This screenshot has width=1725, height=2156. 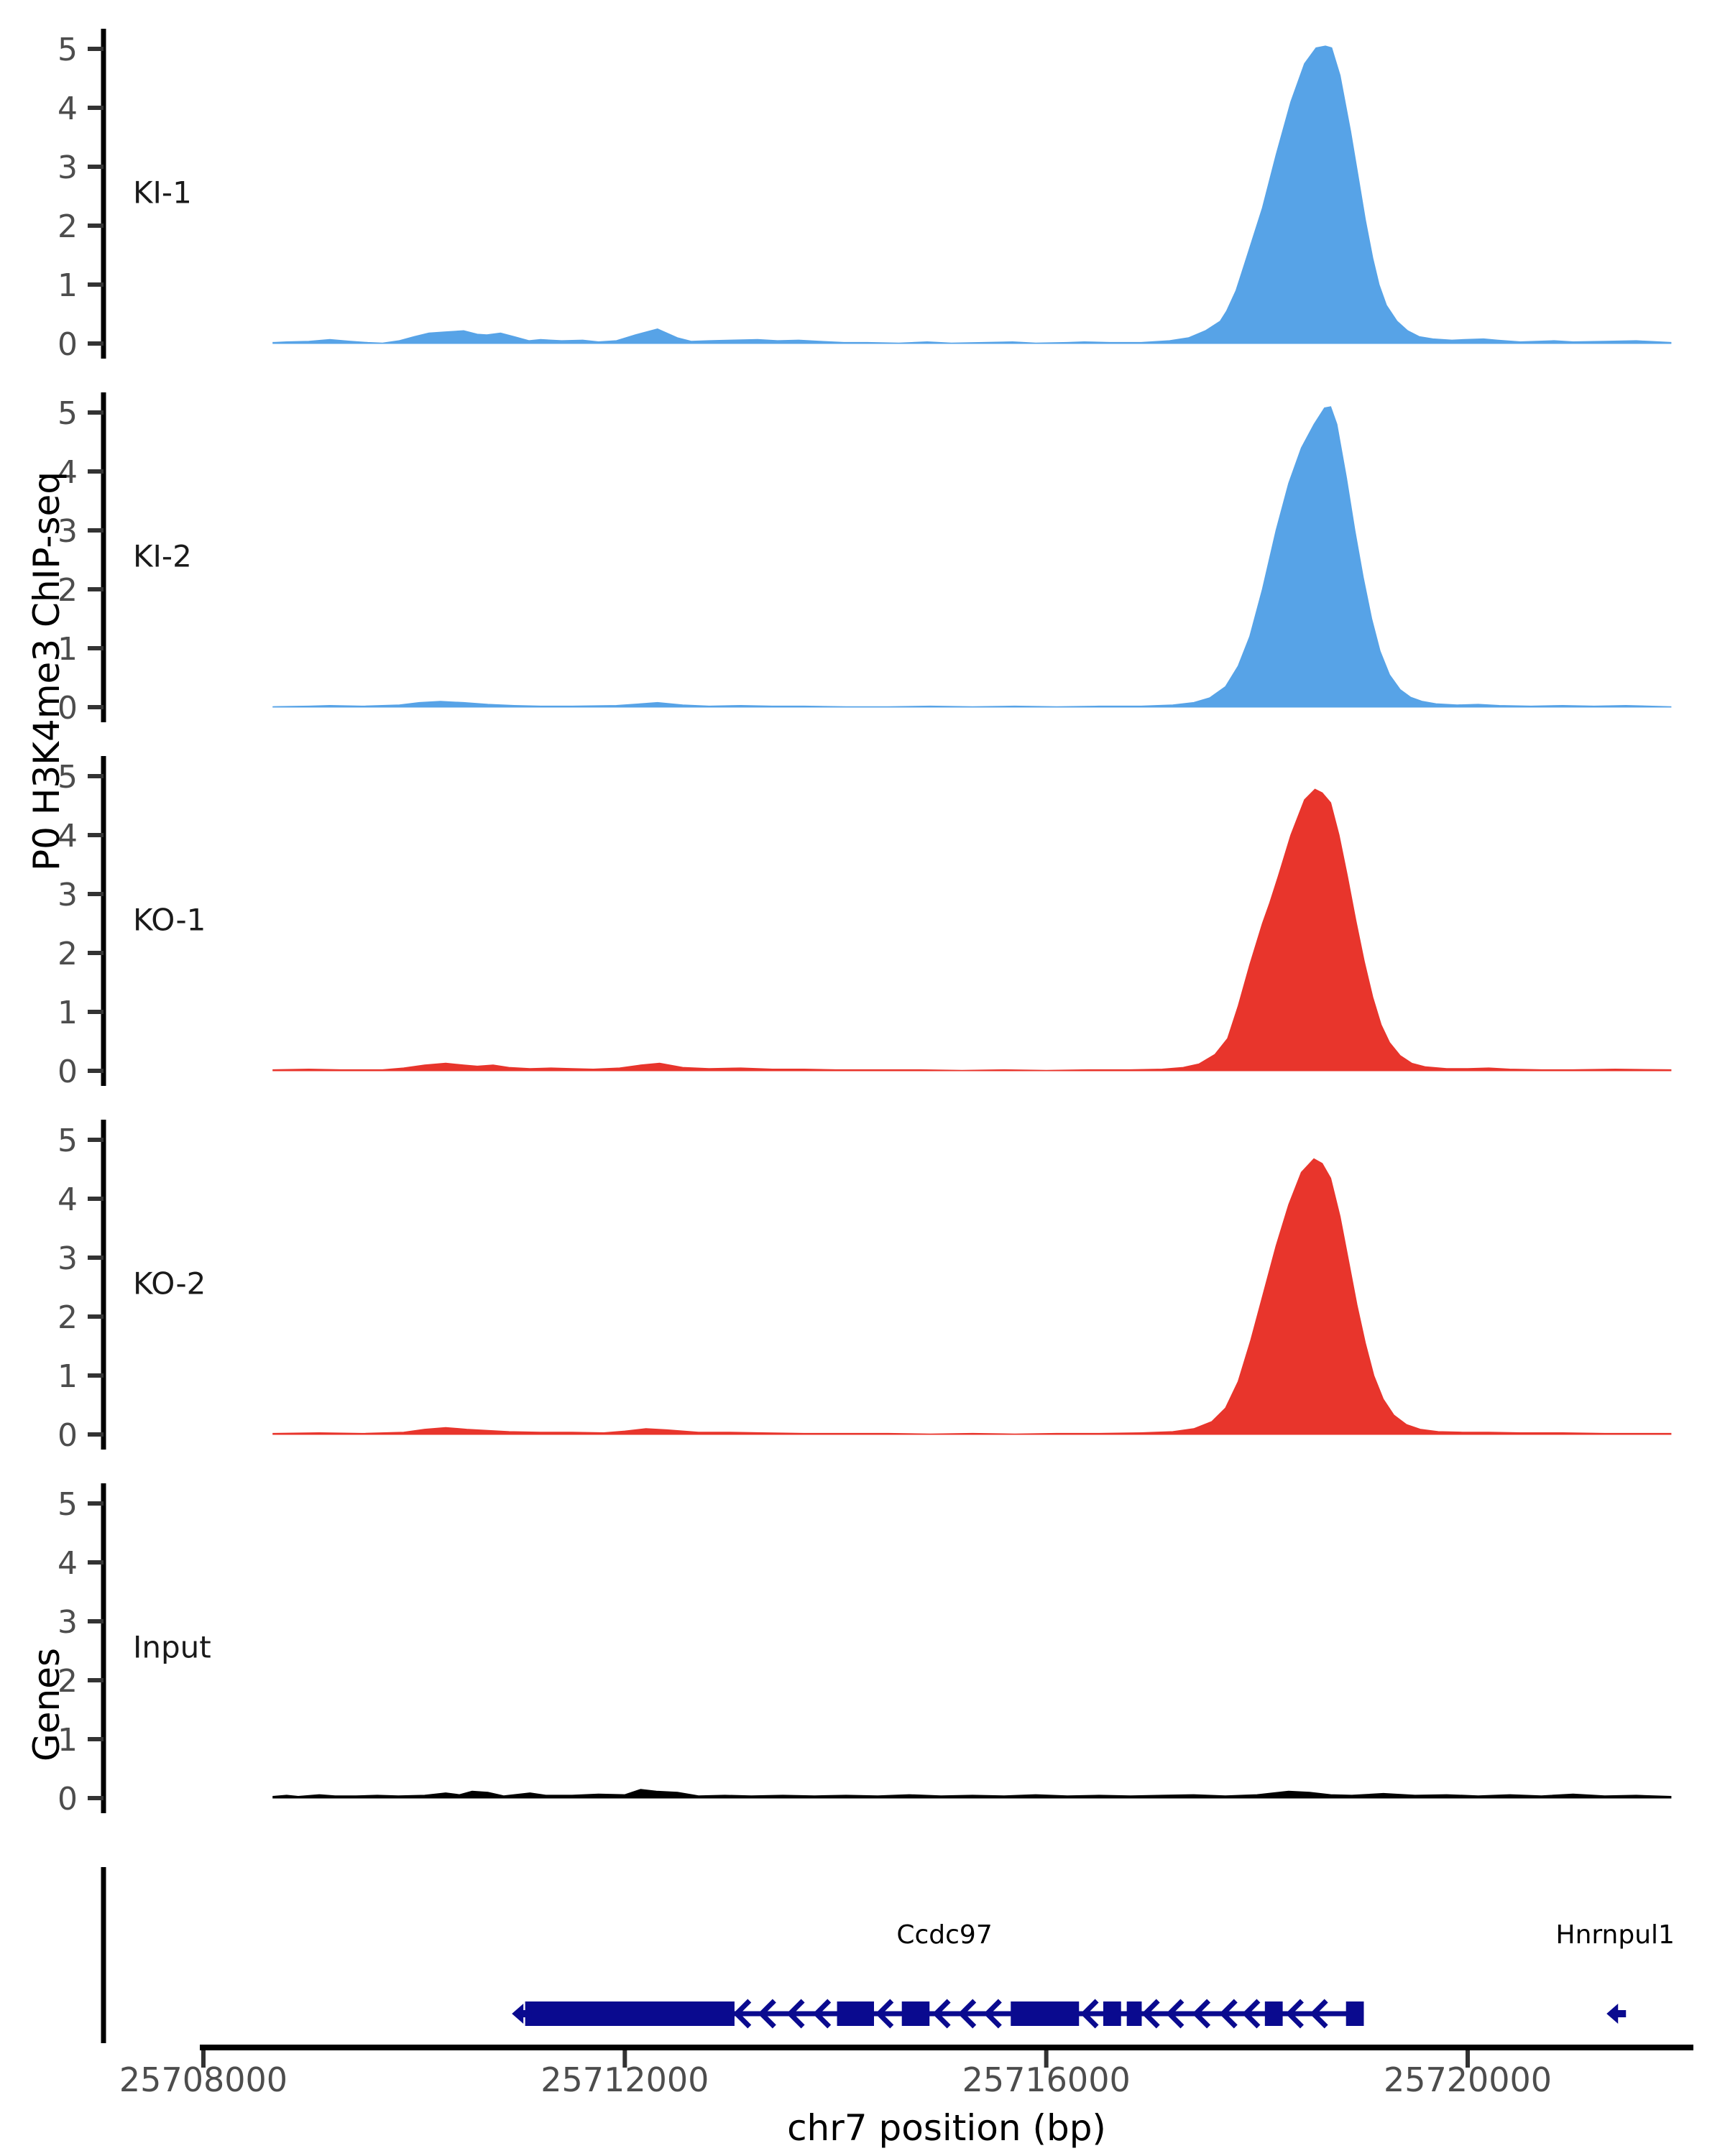 I want to click on track-label-ki-2: KI-2, so click(x=162, y=556).